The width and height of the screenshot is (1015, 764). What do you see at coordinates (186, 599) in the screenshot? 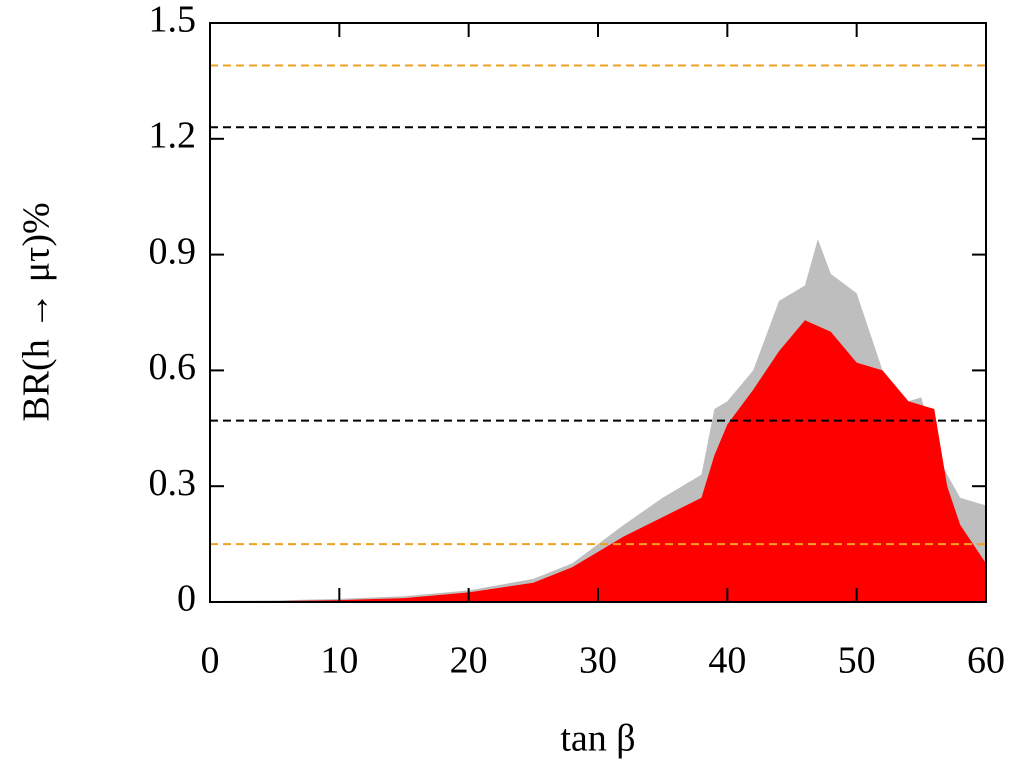
I see `y-tick-label: 0` at bounding box center [186, 599].